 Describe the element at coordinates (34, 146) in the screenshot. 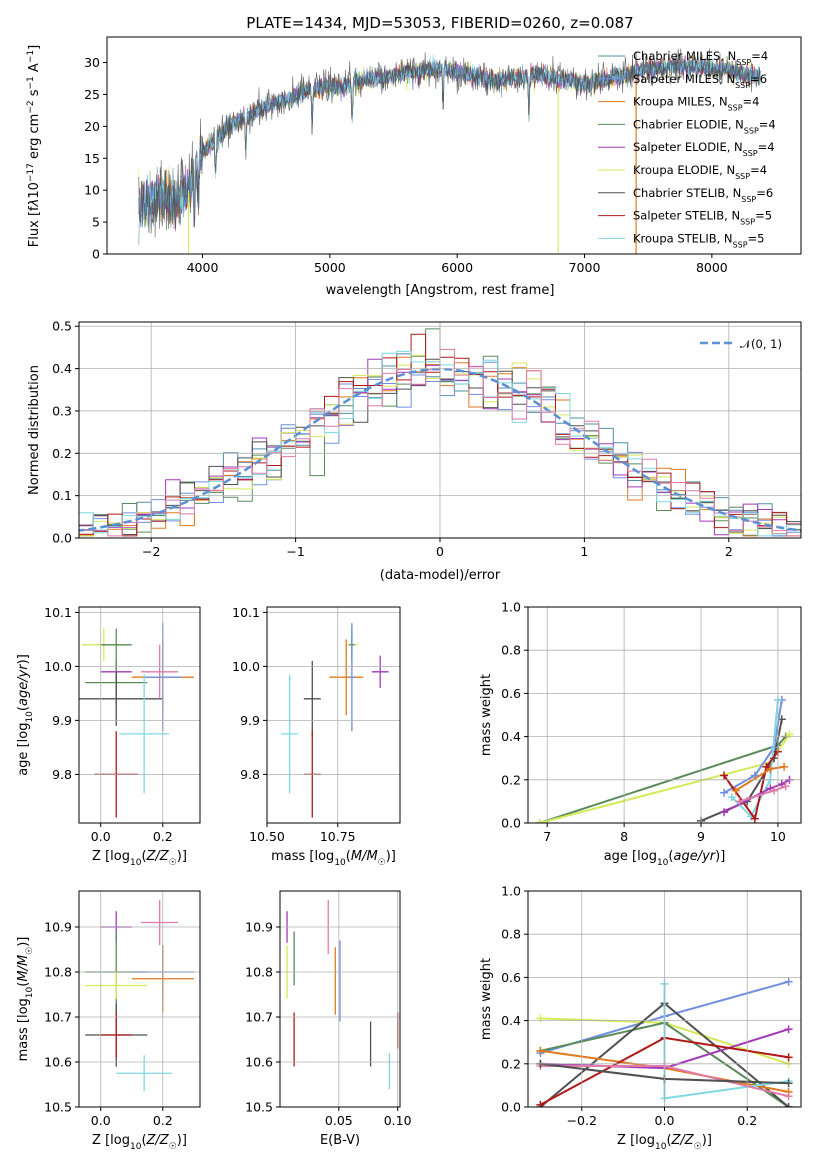

I see `y-axis-label: Flux [fλ10−17 erg cm−2 s−1 A−1]` at that location.